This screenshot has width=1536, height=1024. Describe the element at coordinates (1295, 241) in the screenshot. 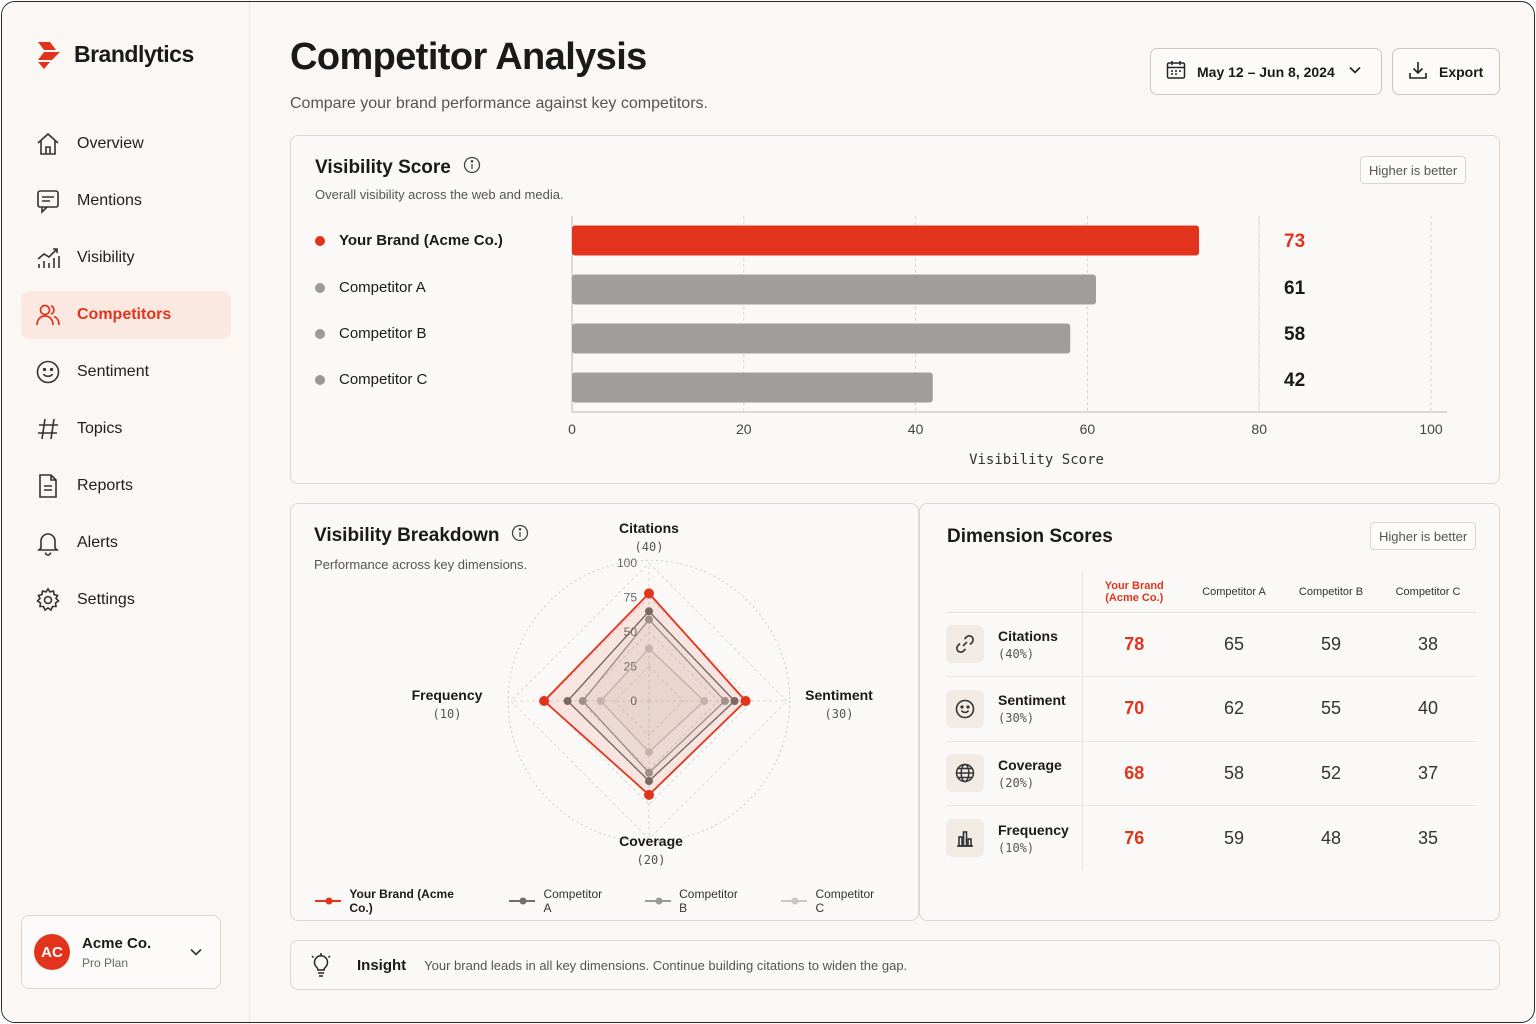

I see `bar-value-your-brand: 73` at that location.